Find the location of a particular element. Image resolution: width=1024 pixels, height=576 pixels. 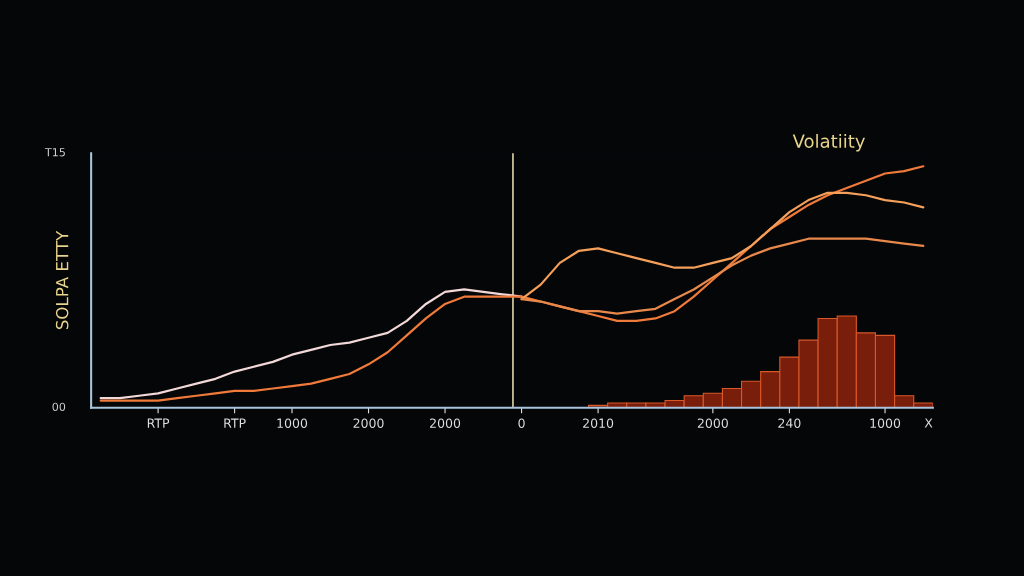

text: 00 is located at coordinates (59, 407).